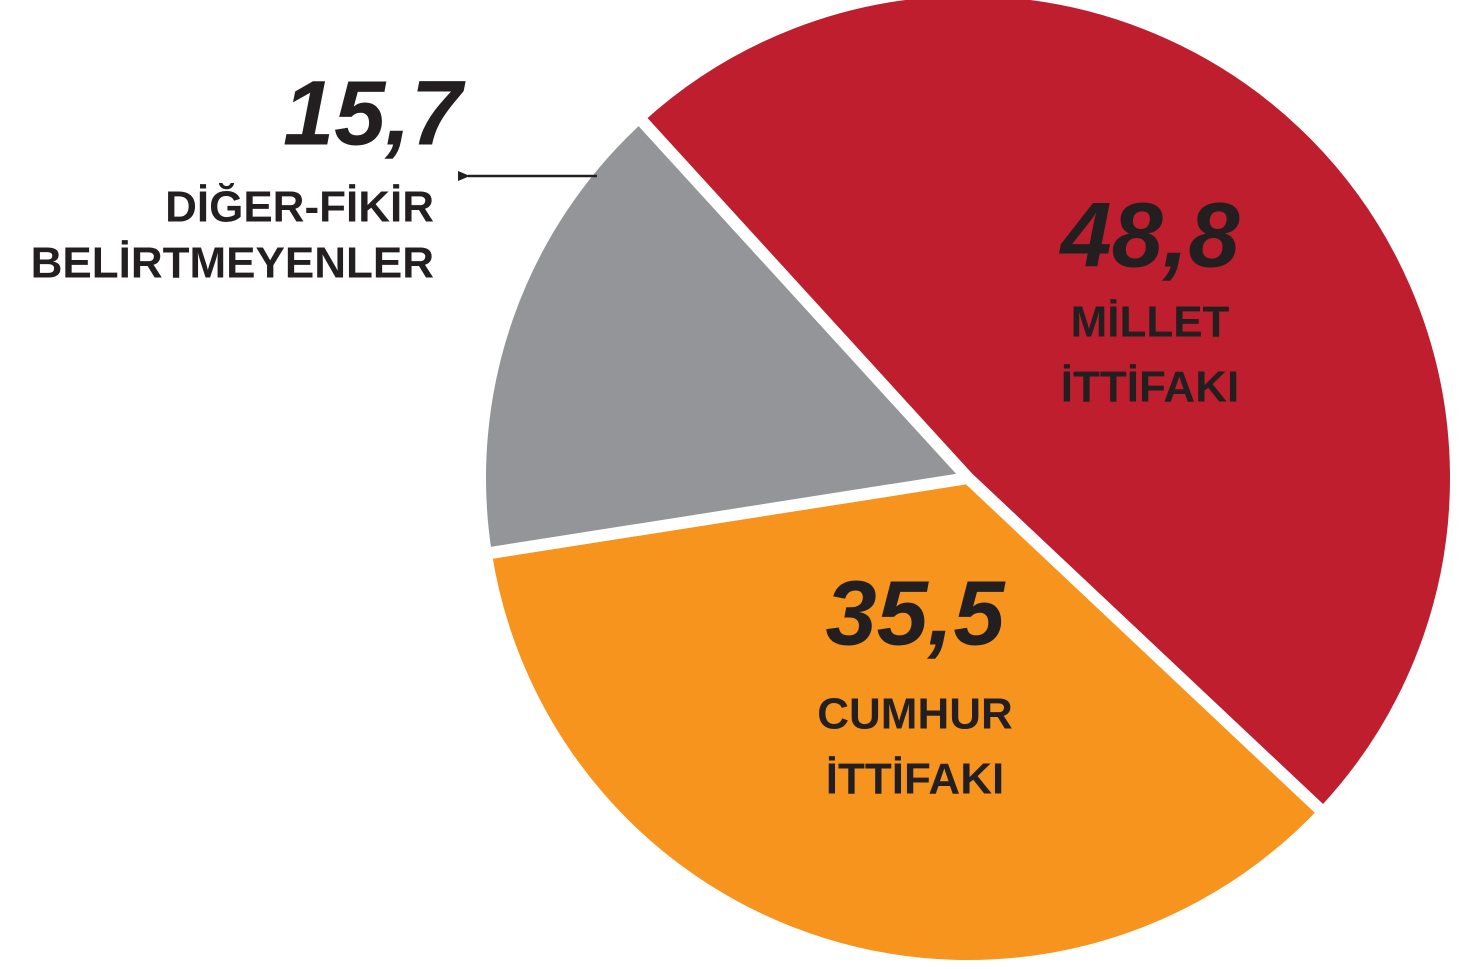  What do you see at coordinates (1150, 322) in the screenshot?
I see `category-label: MİLLET` at bounding box center [1150, 322].